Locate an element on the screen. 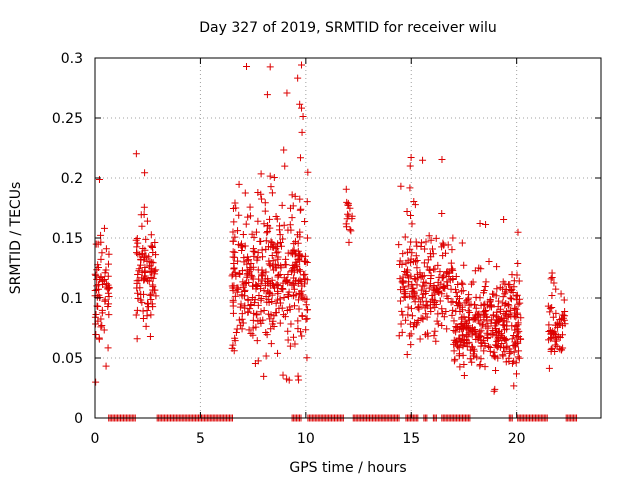  x-tick-label: 10 is located at coordinates (306, 439).